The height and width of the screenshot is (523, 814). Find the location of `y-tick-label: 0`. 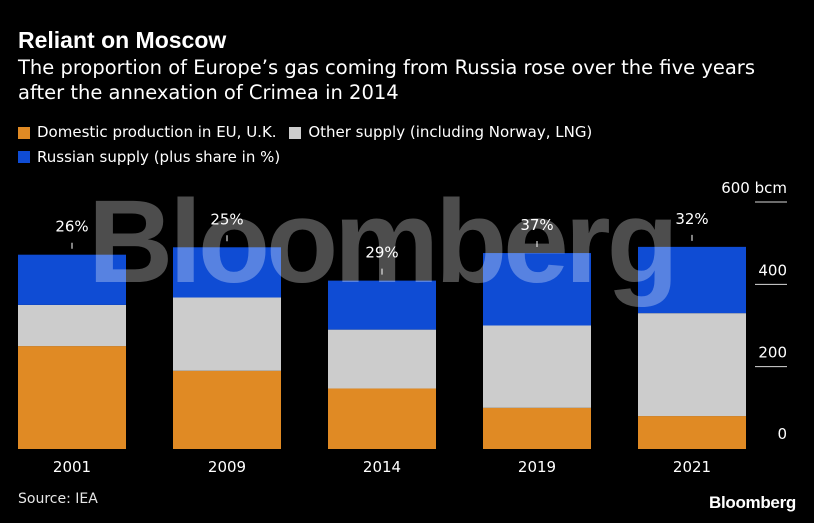

y-tick-label: 0 is located at coordinates (782, 434).